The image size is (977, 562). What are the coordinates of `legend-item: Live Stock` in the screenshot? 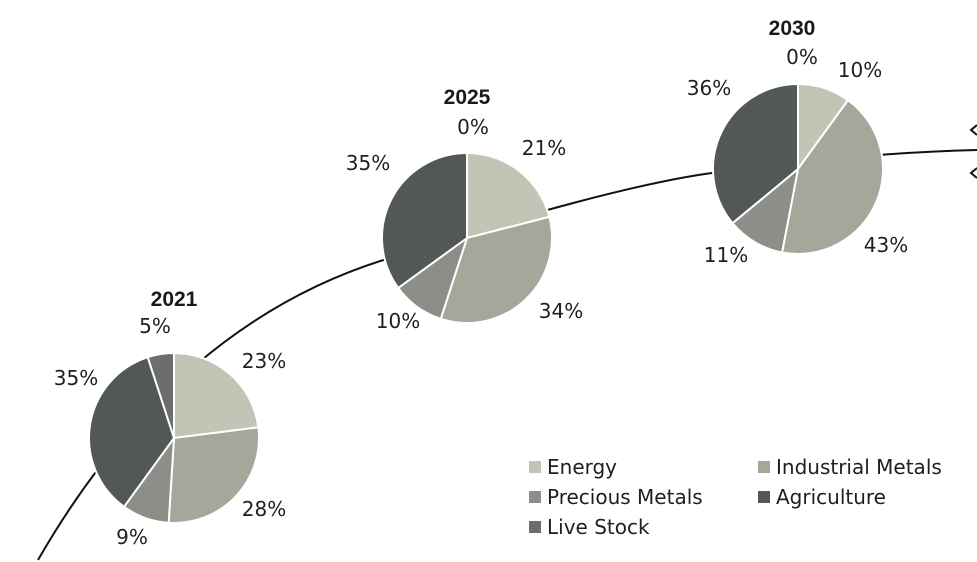 It's located at (589, 527).